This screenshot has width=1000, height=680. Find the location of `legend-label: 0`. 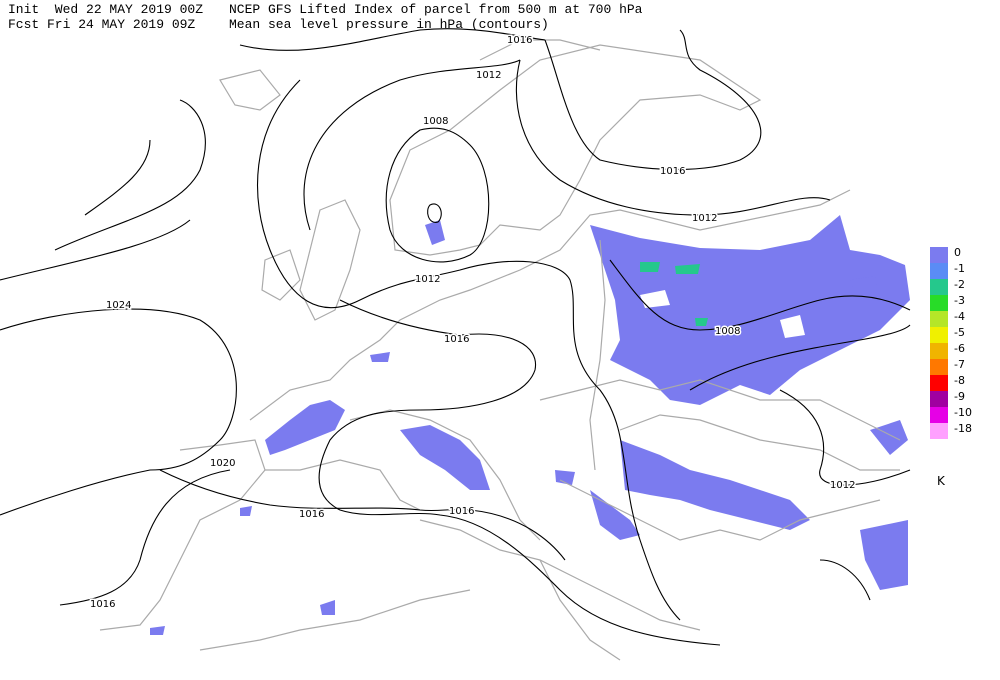

legend-label: 0 is located at coordinates (957, 252).